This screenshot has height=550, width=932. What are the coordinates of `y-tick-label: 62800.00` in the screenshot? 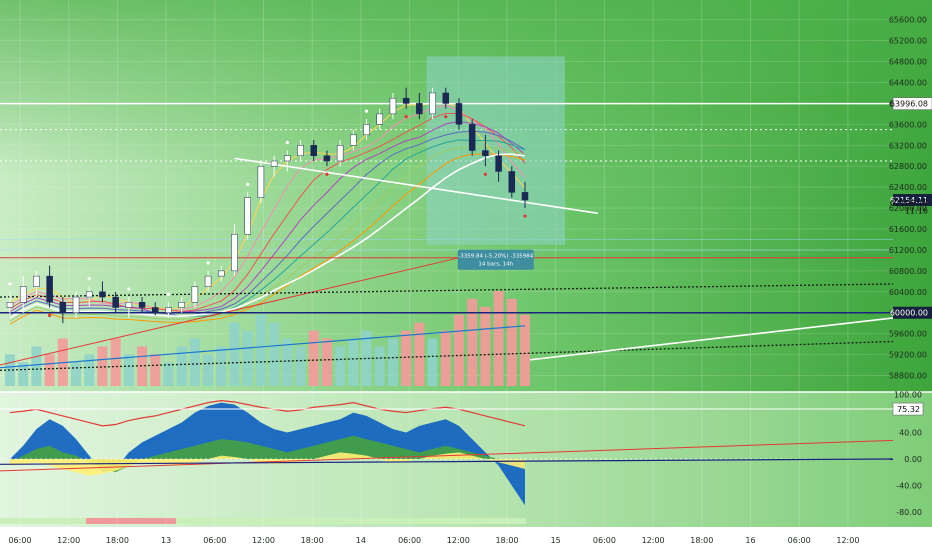 It's located at (908, 166).